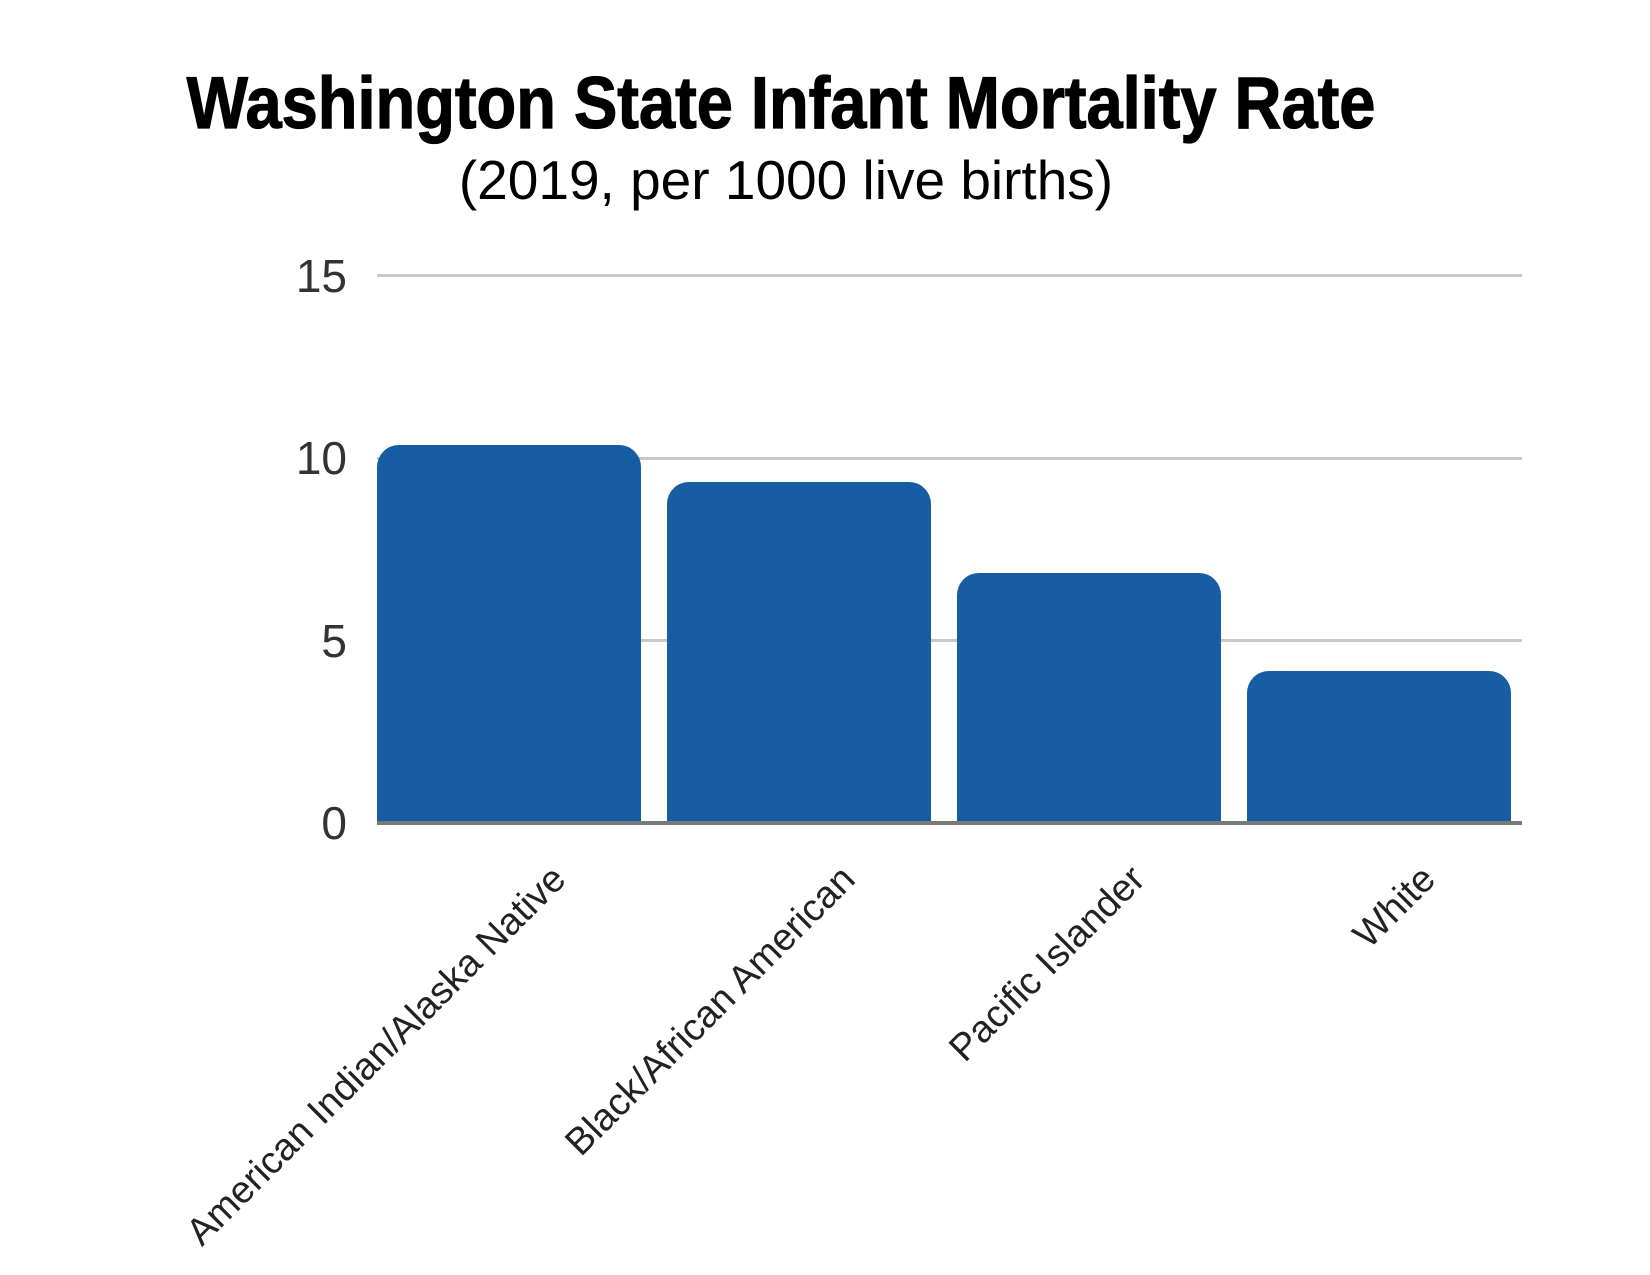 This screenshot has width=1650, height=1275. Describe the element at coordinates (334, 823) in the screenshot. I see `y-axis-tick-label: 0` at that location.